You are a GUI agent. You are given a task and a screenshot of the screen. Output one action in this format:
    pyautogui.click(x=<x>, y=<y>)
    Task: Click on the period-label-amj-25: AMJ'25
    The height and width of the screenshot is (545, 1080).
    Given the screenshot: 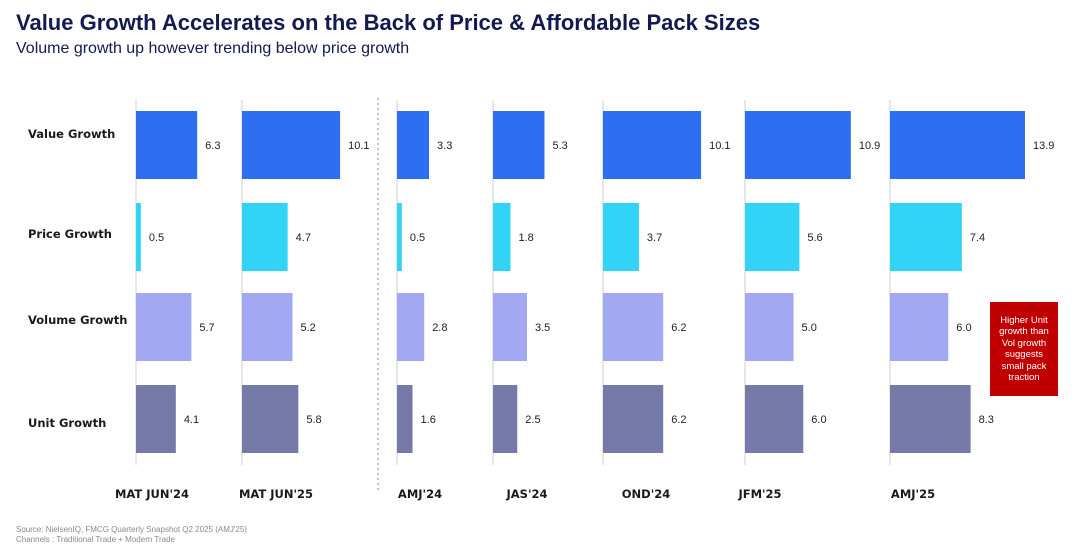 What is the action you would take?
    pyautogui.click(x=913, y=494)
    